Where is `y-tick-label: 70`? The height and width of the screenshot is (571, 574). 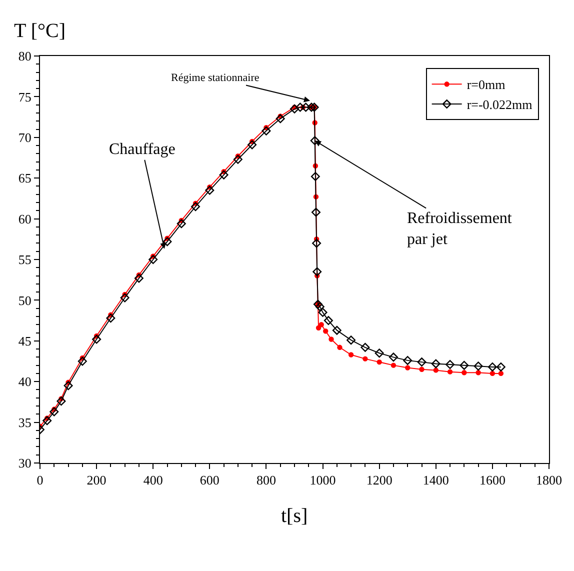 y-tick-label: 70 is located at coordinates (25, 137).